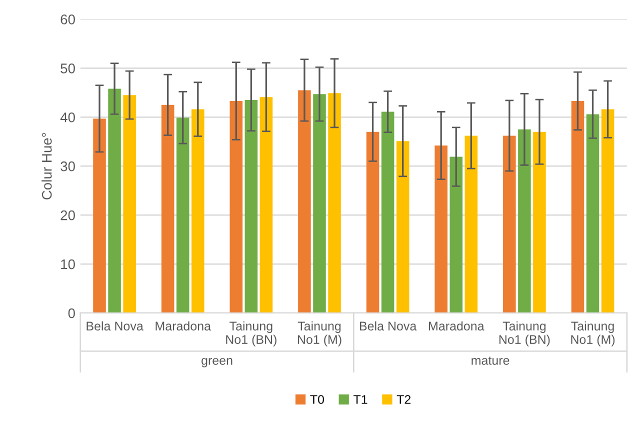 This screenshot has height=427, width=643. I want to click on y-tick-label: 0, so click(71, 313).